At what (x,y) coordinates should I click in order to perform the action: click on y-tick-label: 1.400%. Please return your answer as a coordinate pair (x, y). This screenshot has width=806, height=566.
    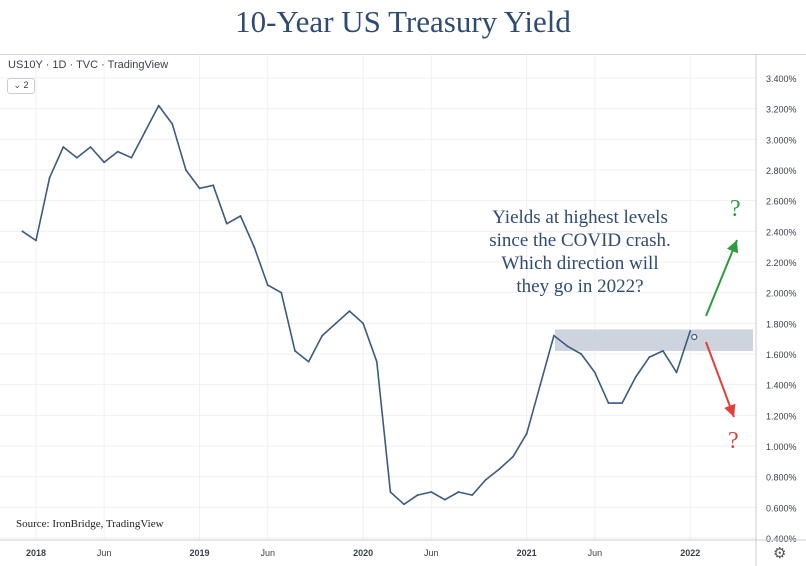
    Looking at the image, I should click on (781, 386).